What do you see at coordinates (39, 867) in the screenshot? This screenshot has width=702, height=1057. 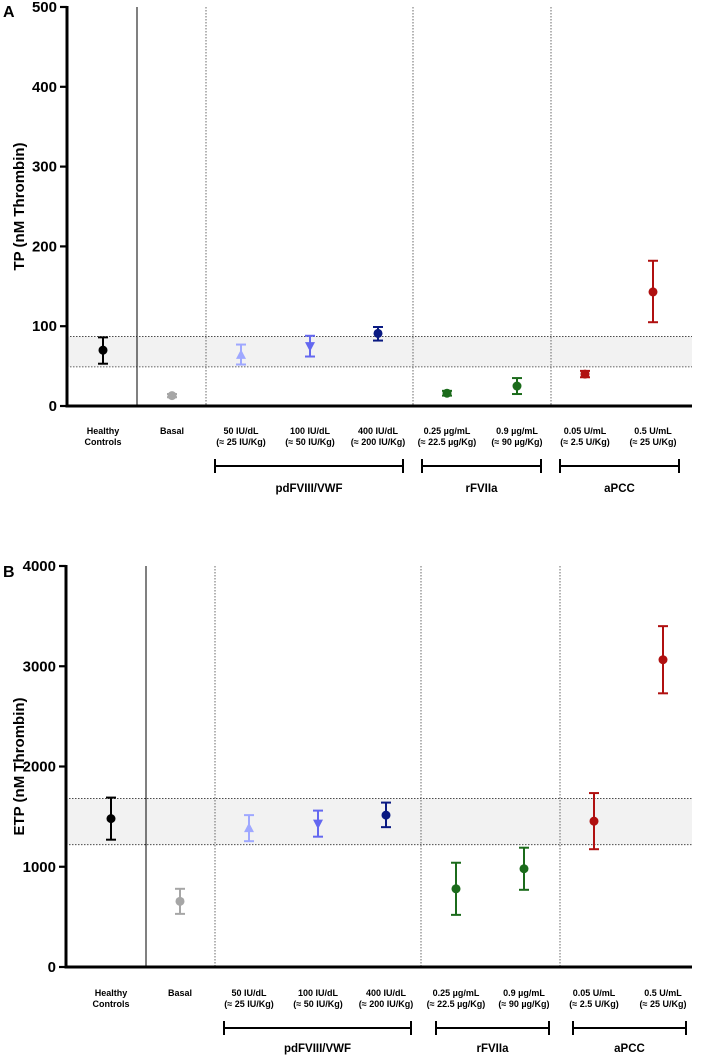 I see `y-tick-label: 1000` at bounding box center [39, 867].